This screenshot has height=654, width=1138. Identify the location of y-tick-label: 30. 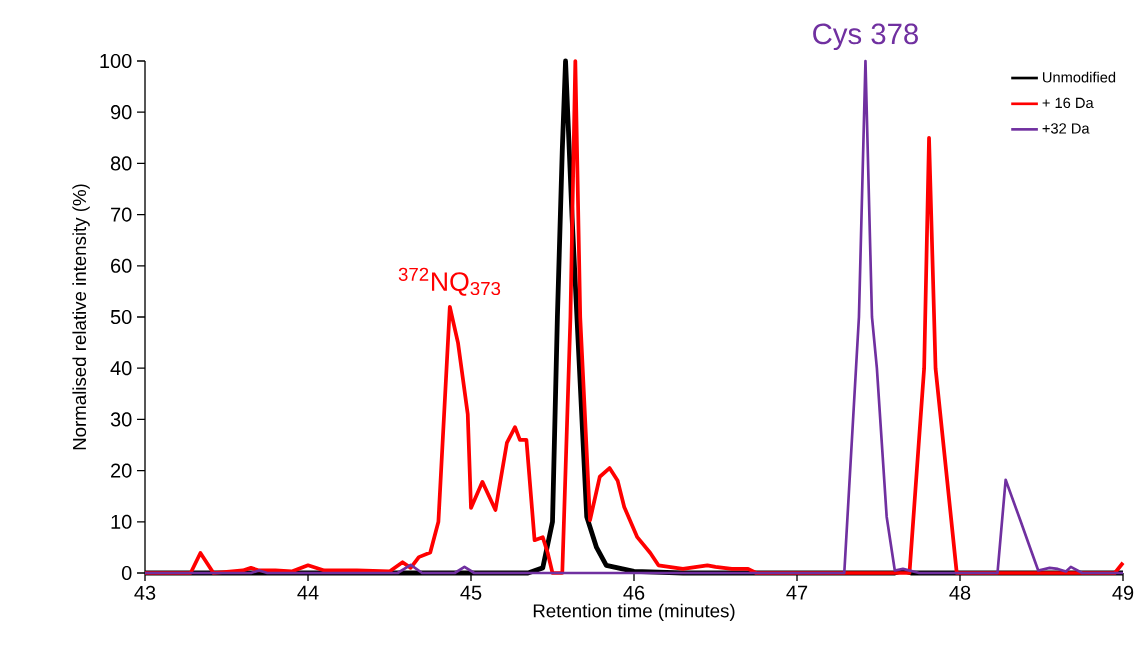
(121, 419).